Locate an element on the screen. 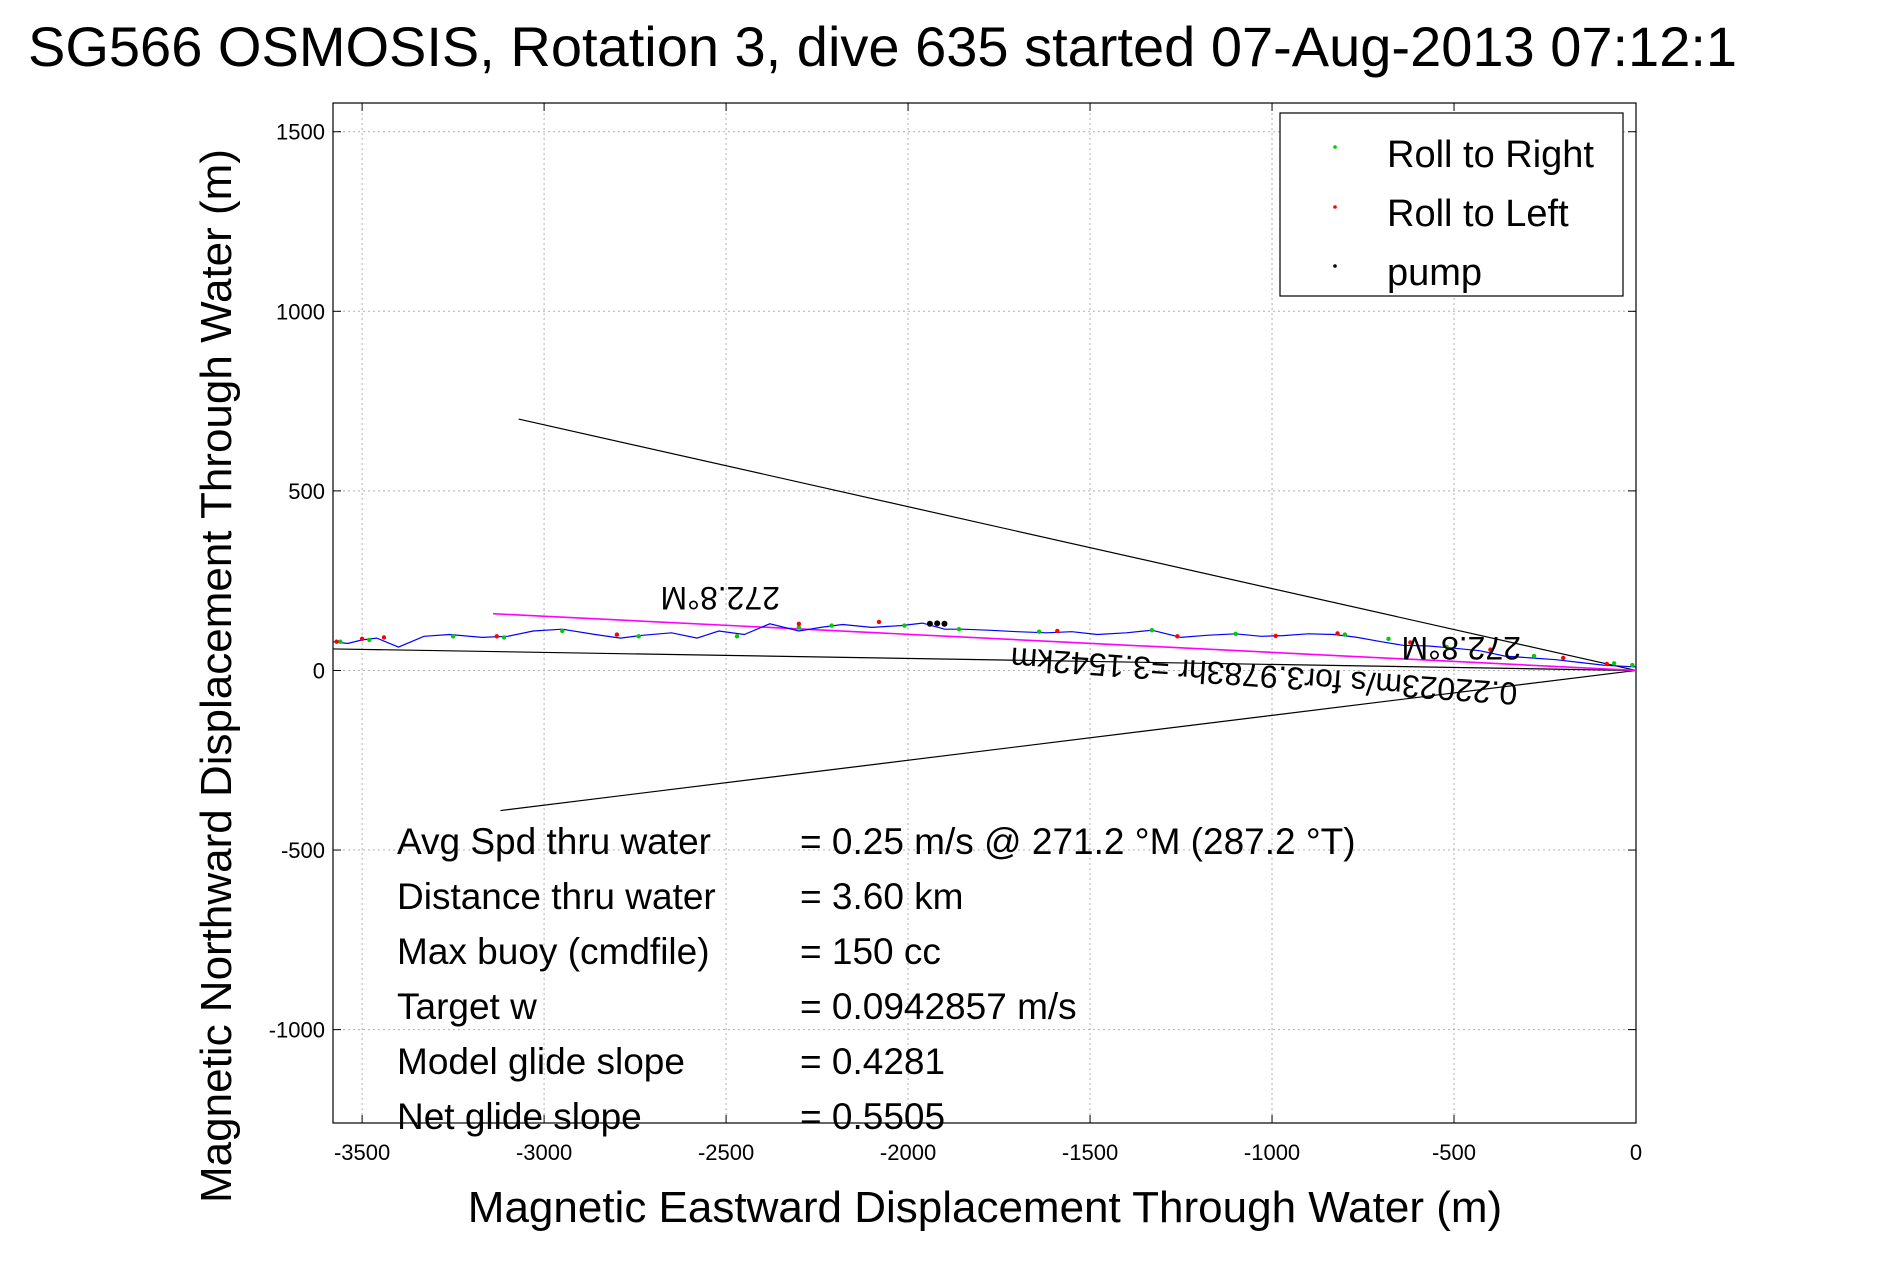 This screenshot has width=1891, height=1262. stat-value: = 0.5505 is located at coordinates (872, 1116).